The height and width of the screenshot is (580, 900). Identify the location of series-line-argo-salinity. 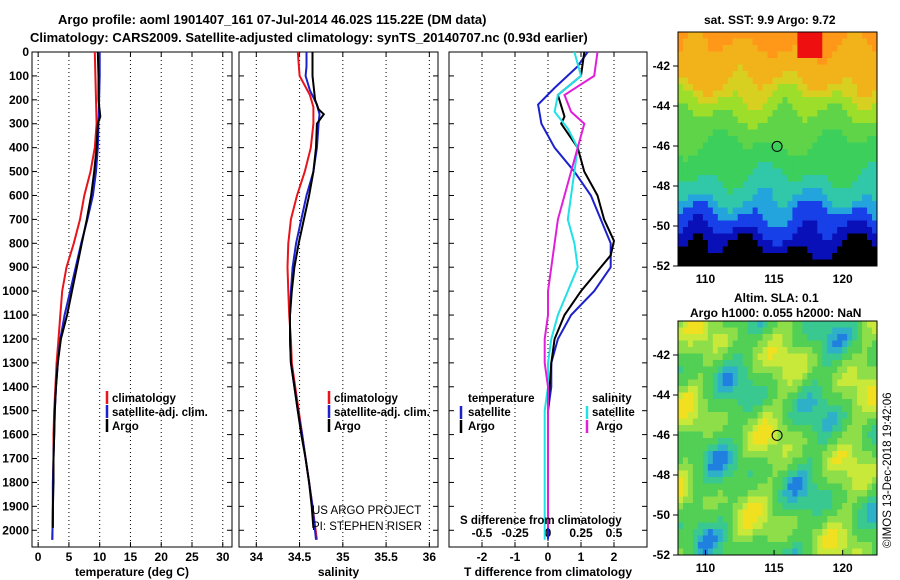
(571, 289).